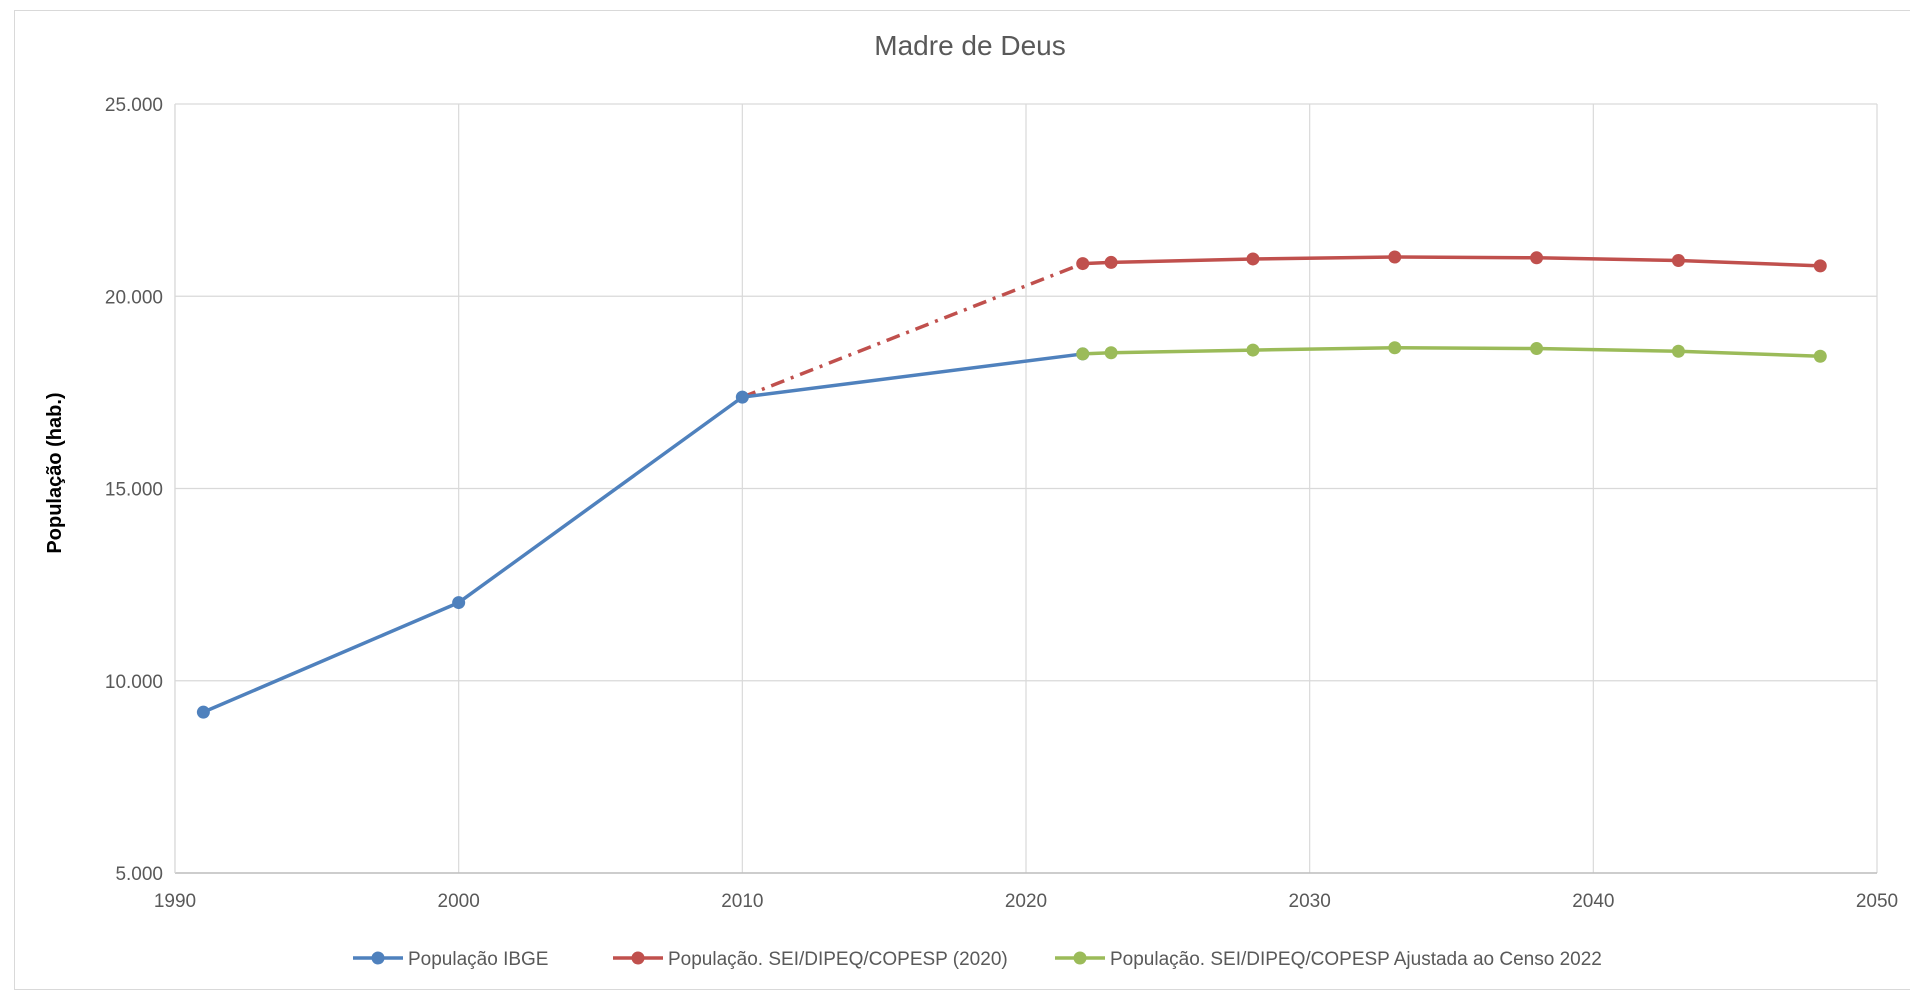 The width and height of the screenshot is (1910, 996). Describe the element at coordinates (134, 682) in the screenshot. I see `y-tick-label: 10.000` at that location.